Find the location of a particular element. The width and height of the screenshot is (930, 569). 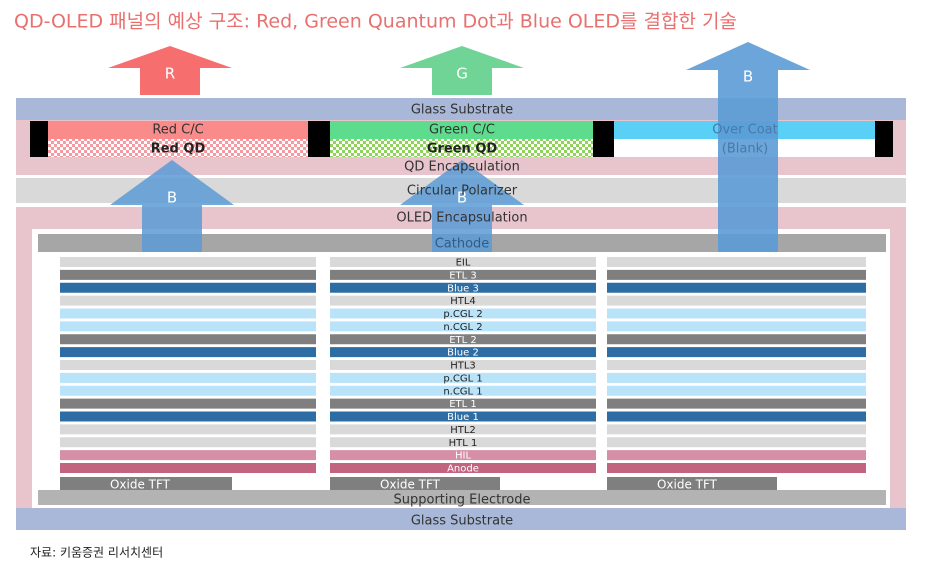

red-qd is located at coordinates (178, 148).